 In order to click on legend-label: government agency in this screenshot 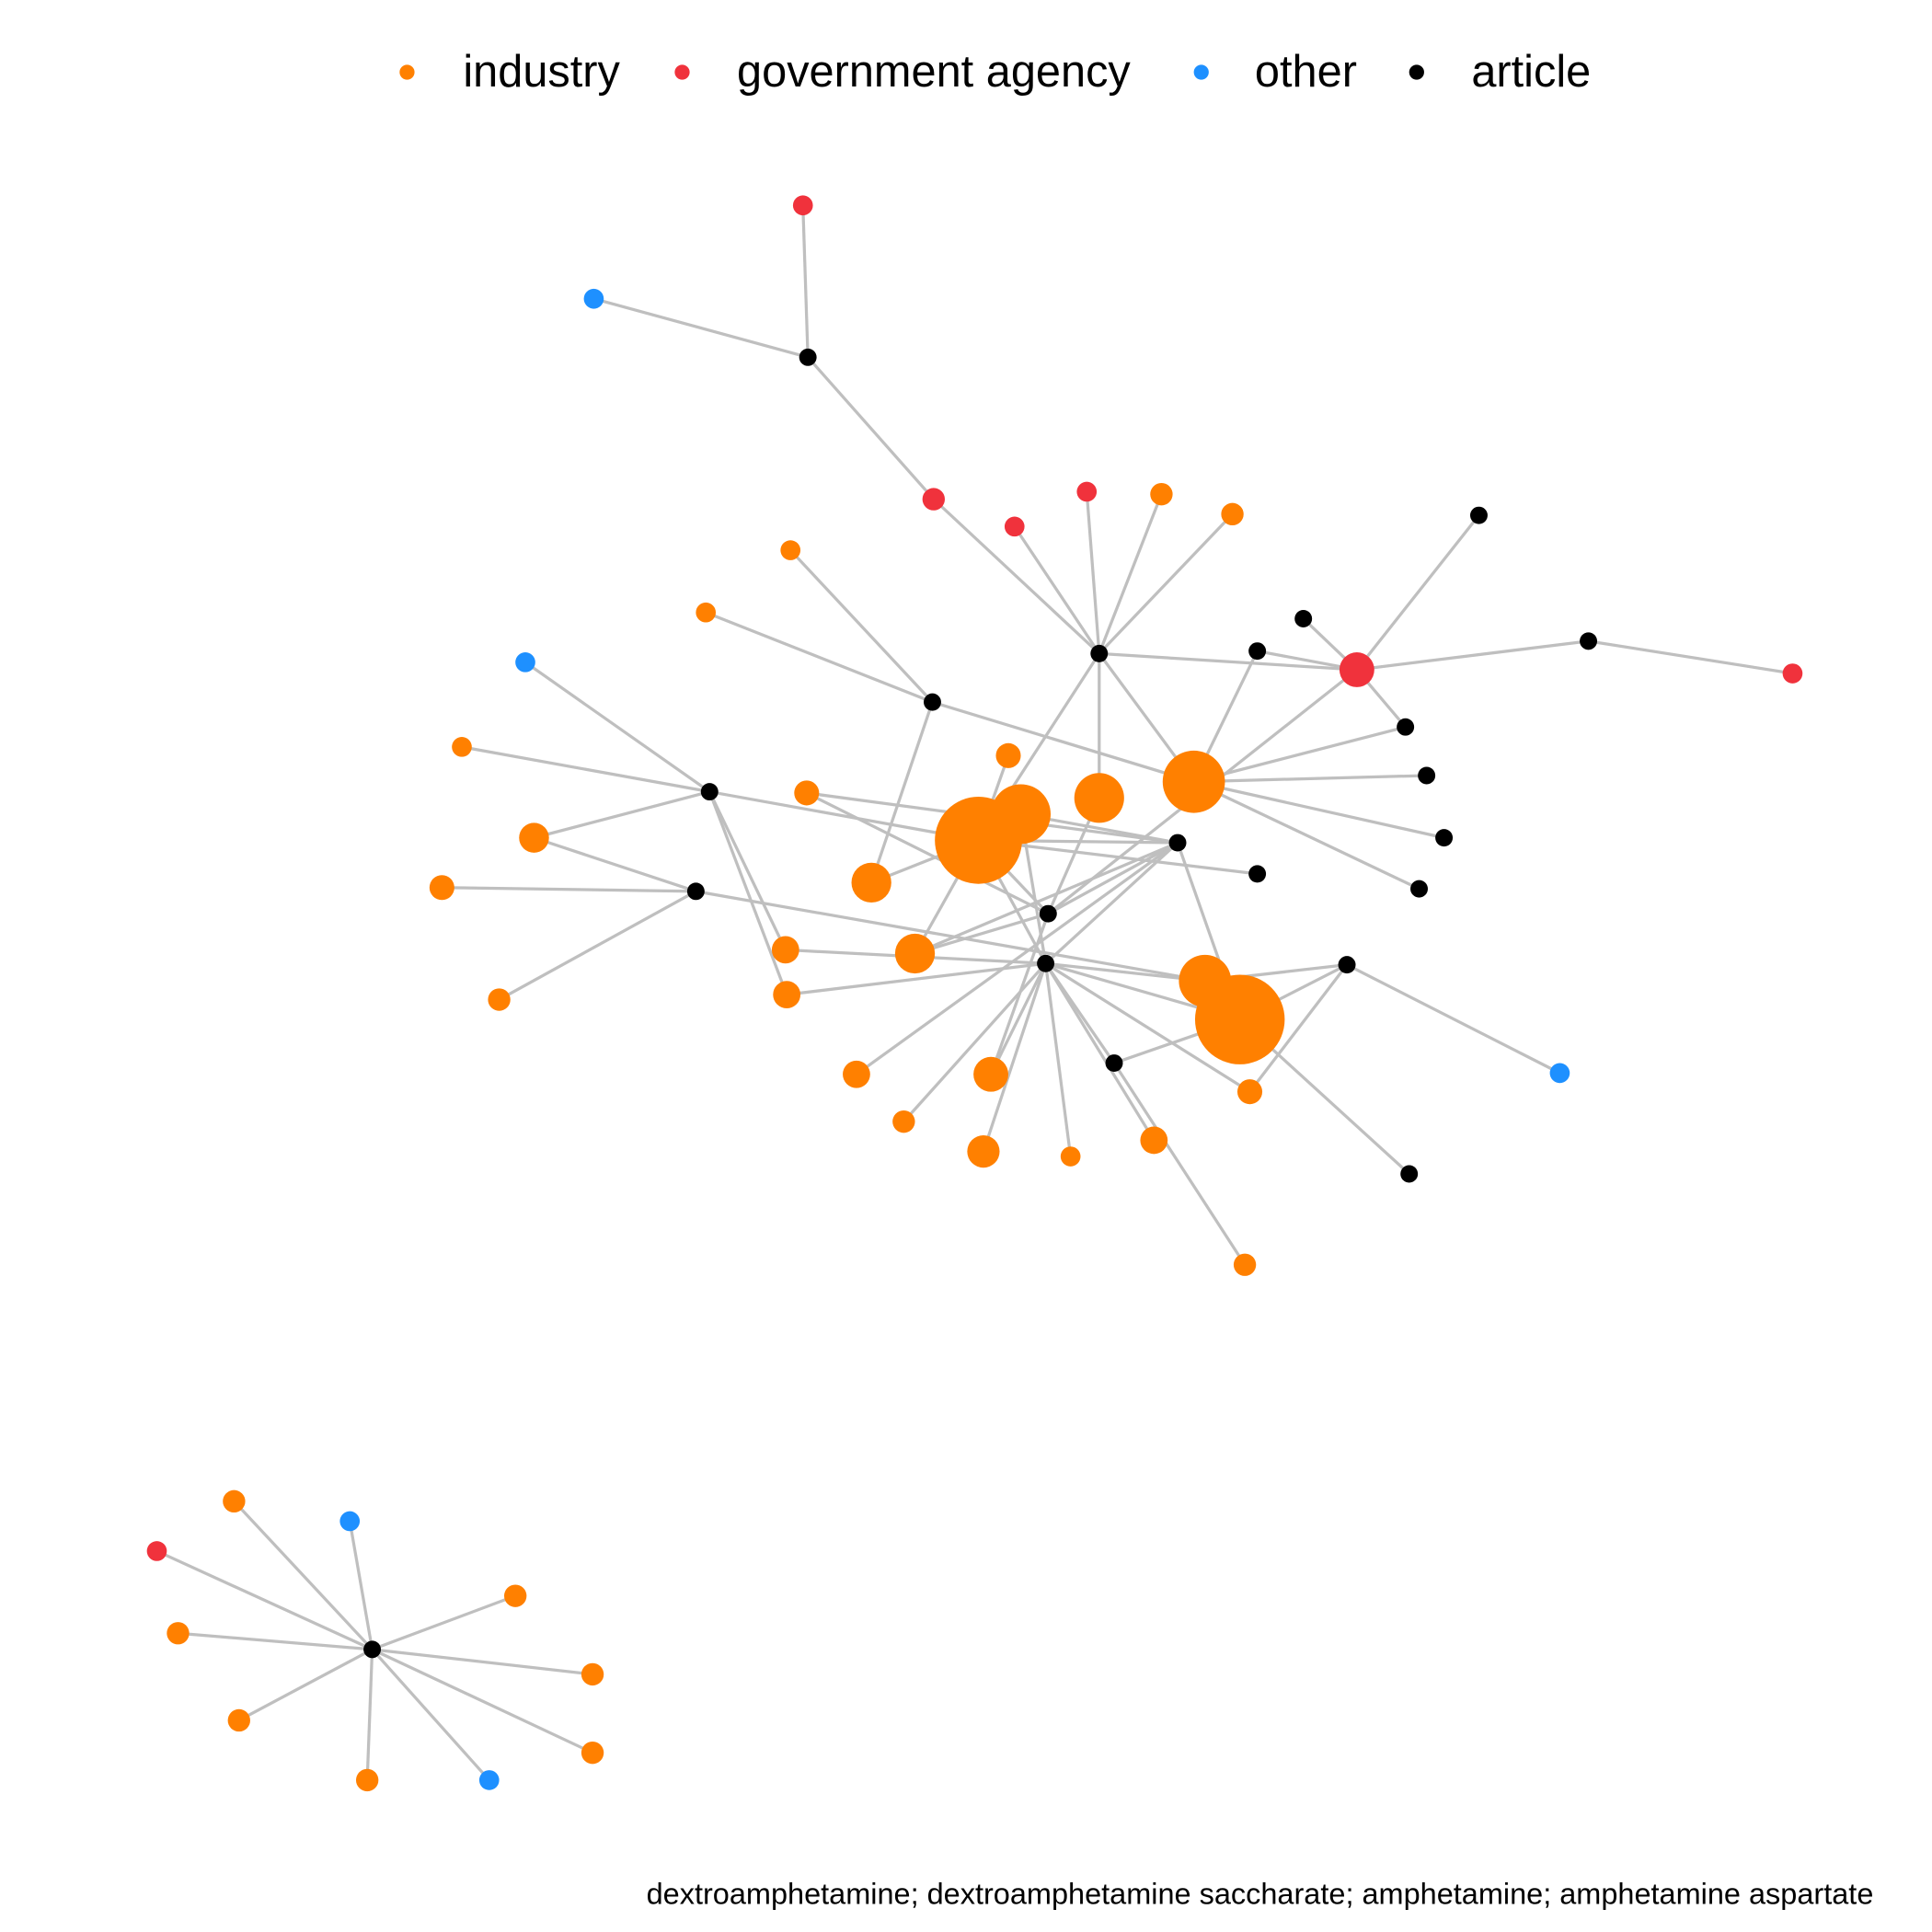, I will do `click(934, 72)`.